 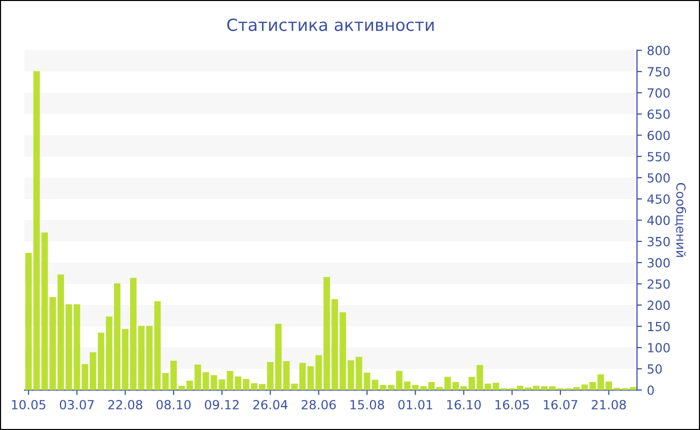 I want to click on y-tick-label: 500, so click(x=659, y=178).